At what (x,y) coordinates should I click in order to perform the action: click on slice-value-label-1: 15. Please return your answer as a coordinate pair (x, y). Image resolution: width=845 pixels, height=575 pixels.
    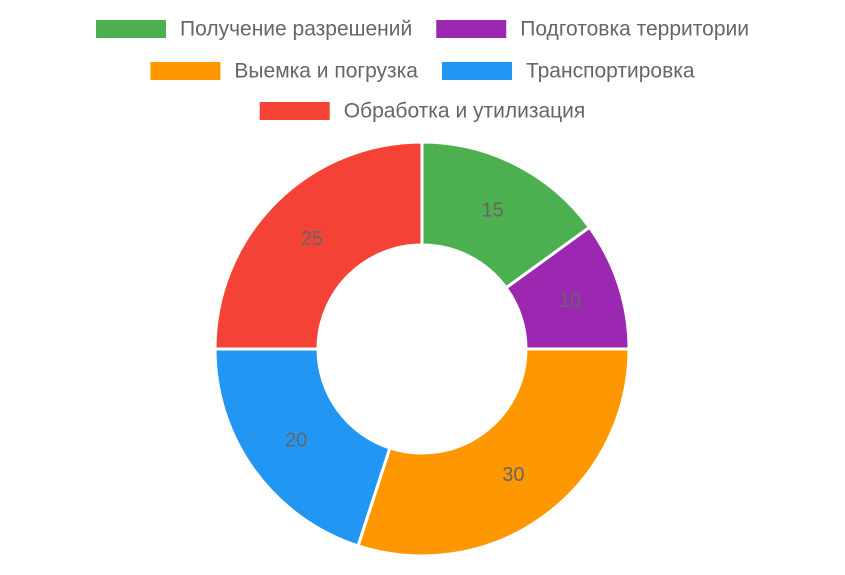
    Looking at the image, I should click on (492, 210).